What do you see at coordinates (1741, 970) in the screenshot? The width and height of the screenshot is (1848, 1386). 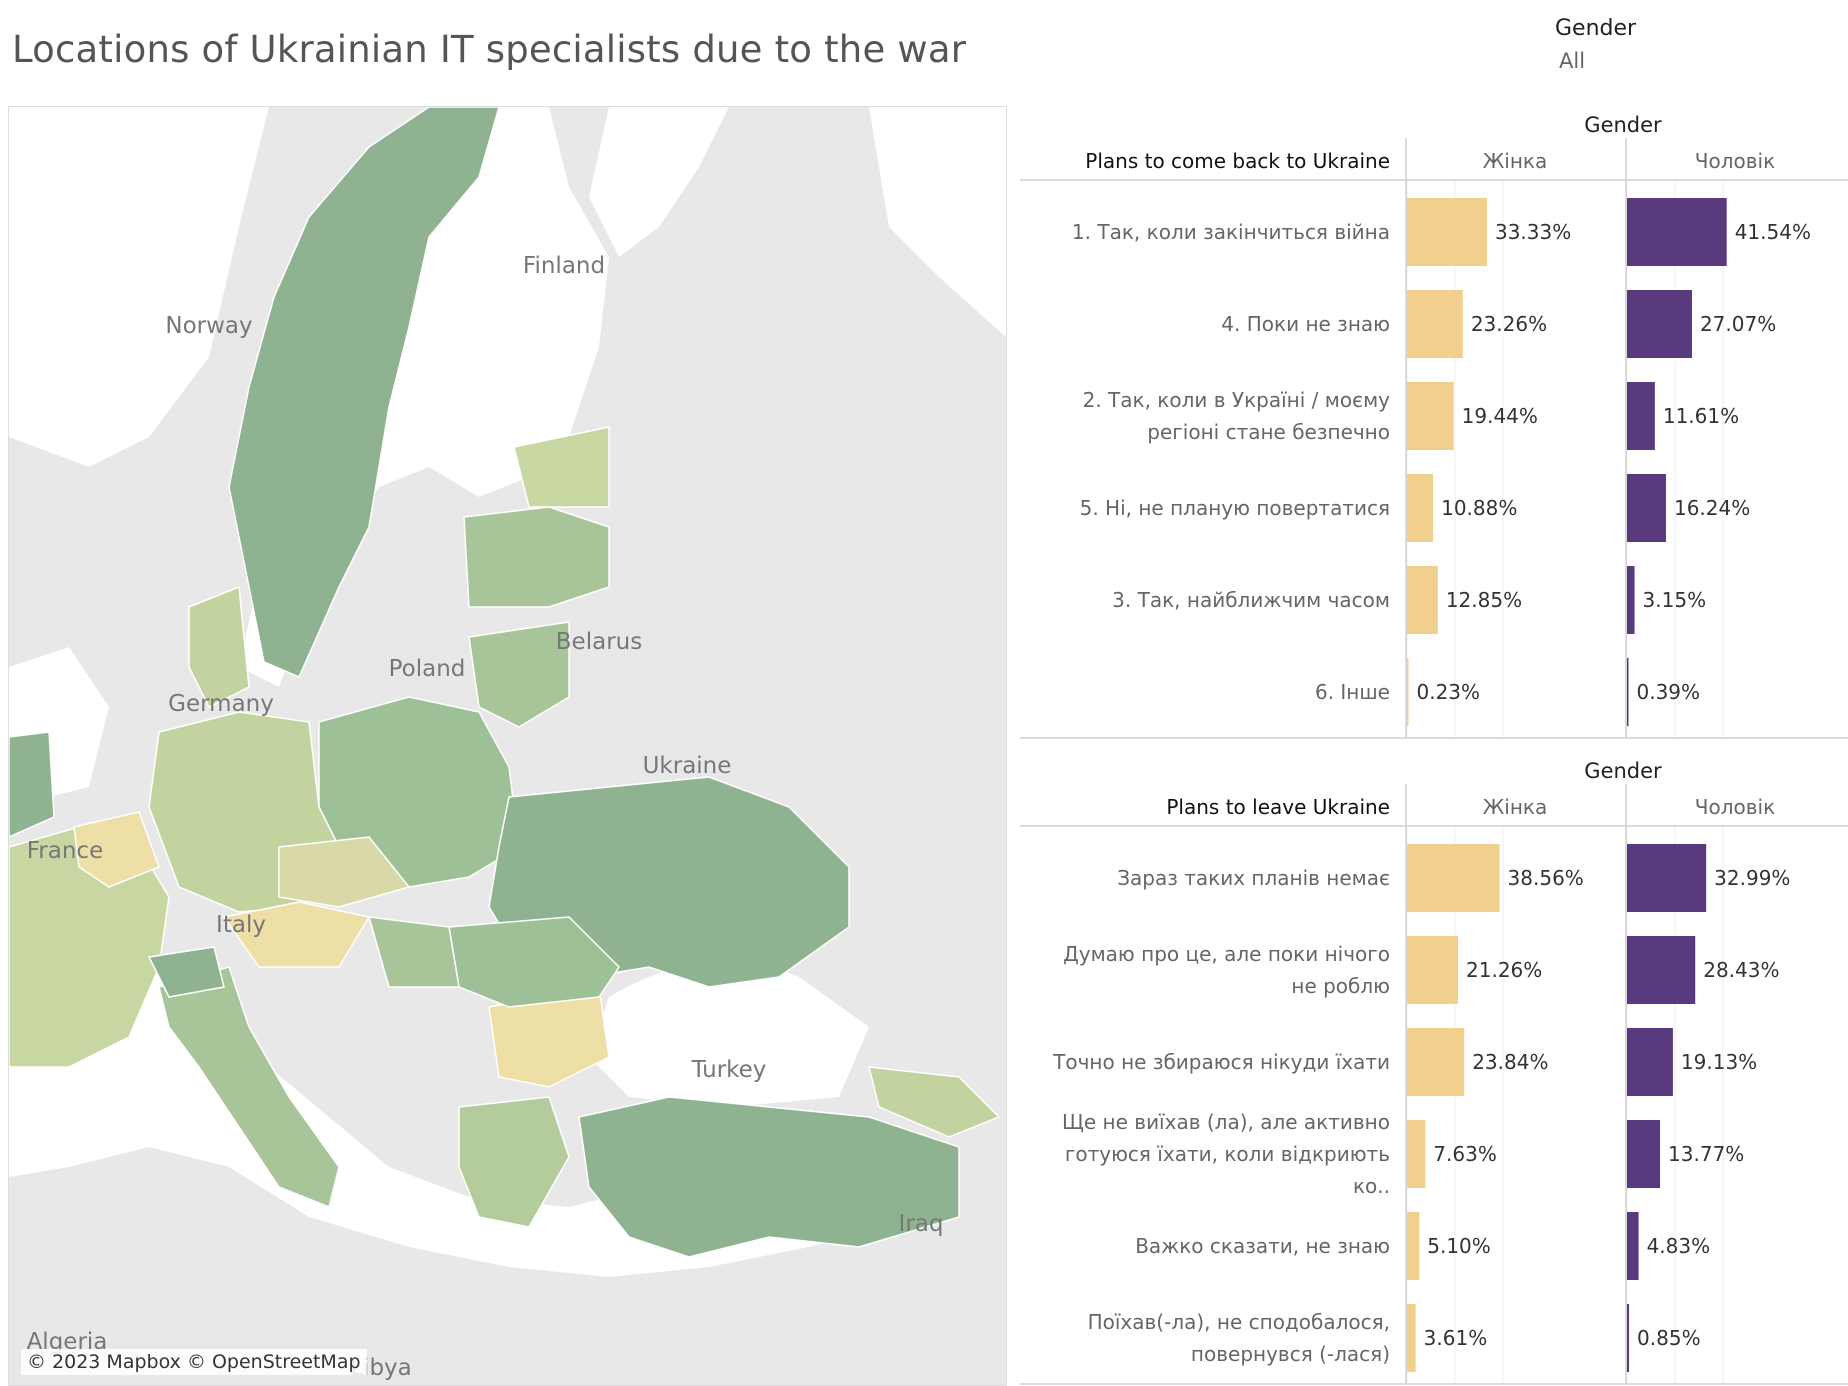 I see `value-label: 28.43%` at bounding box center [1741, 970].